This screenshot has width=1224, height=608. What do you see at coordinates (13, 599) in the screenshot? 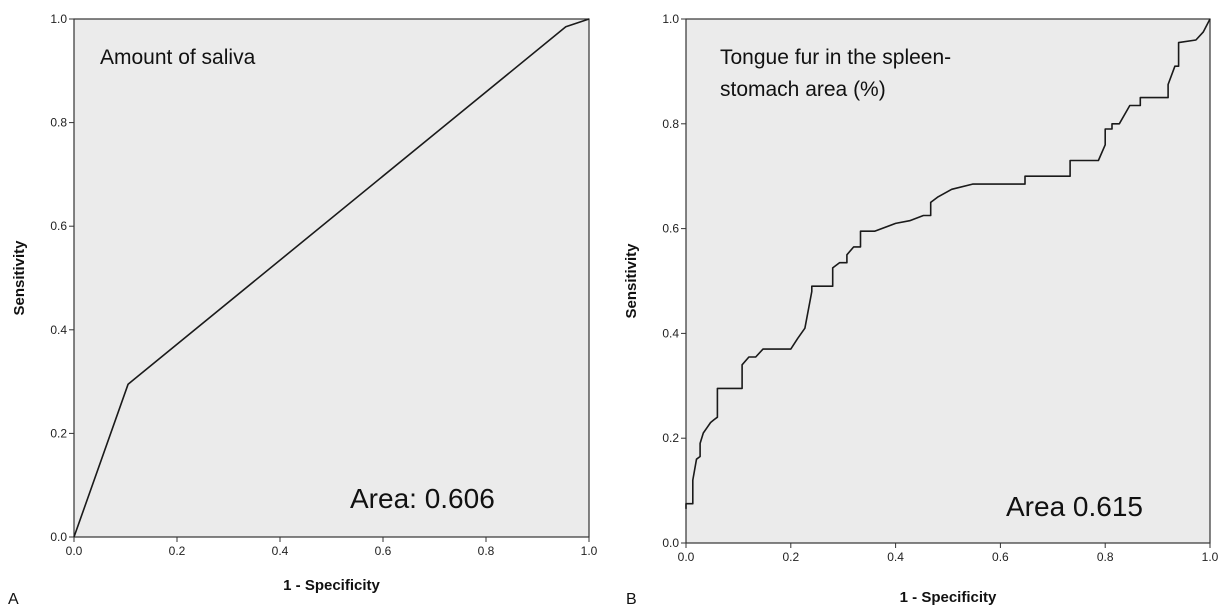
I see `panel-letter: A` at bounding box center [13, 599].